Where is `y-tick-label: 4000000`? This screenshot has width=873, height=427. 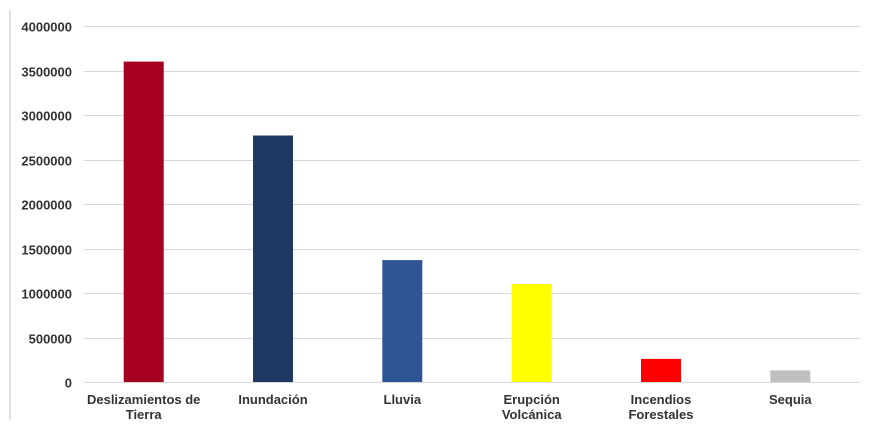
y-tick-label: 4000000 is located at coordinates (46, 27).